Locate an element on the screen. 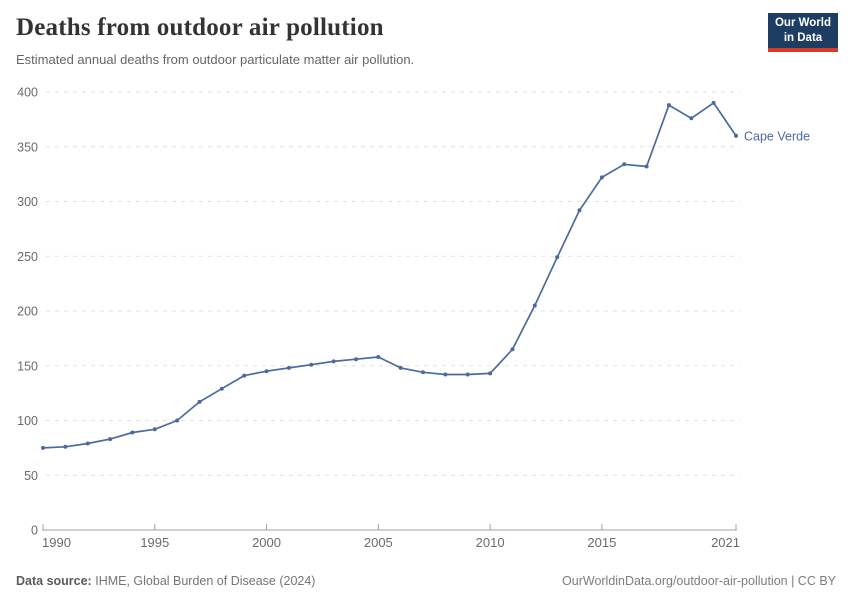  owid-logo-line1: Our World is located at coordinates (802, 23).